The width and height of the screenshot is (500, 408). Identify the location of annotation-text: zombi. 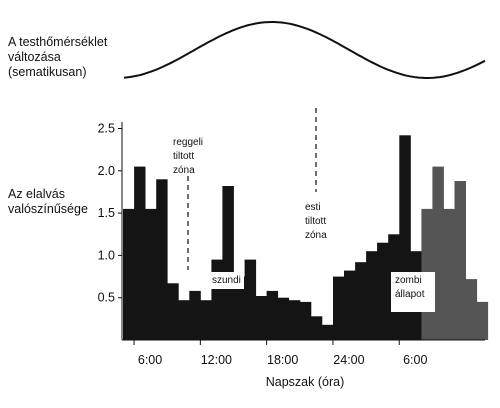
(408, 280).